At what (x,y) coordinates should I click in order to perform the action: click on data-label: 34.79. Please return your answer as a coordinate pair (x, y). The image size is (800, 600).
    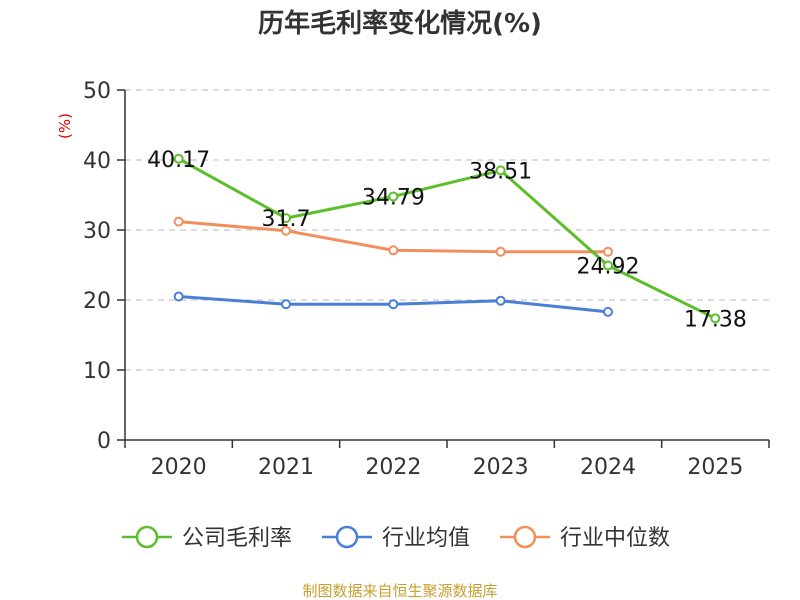
    Looking at the image, I should click on (393, 197).